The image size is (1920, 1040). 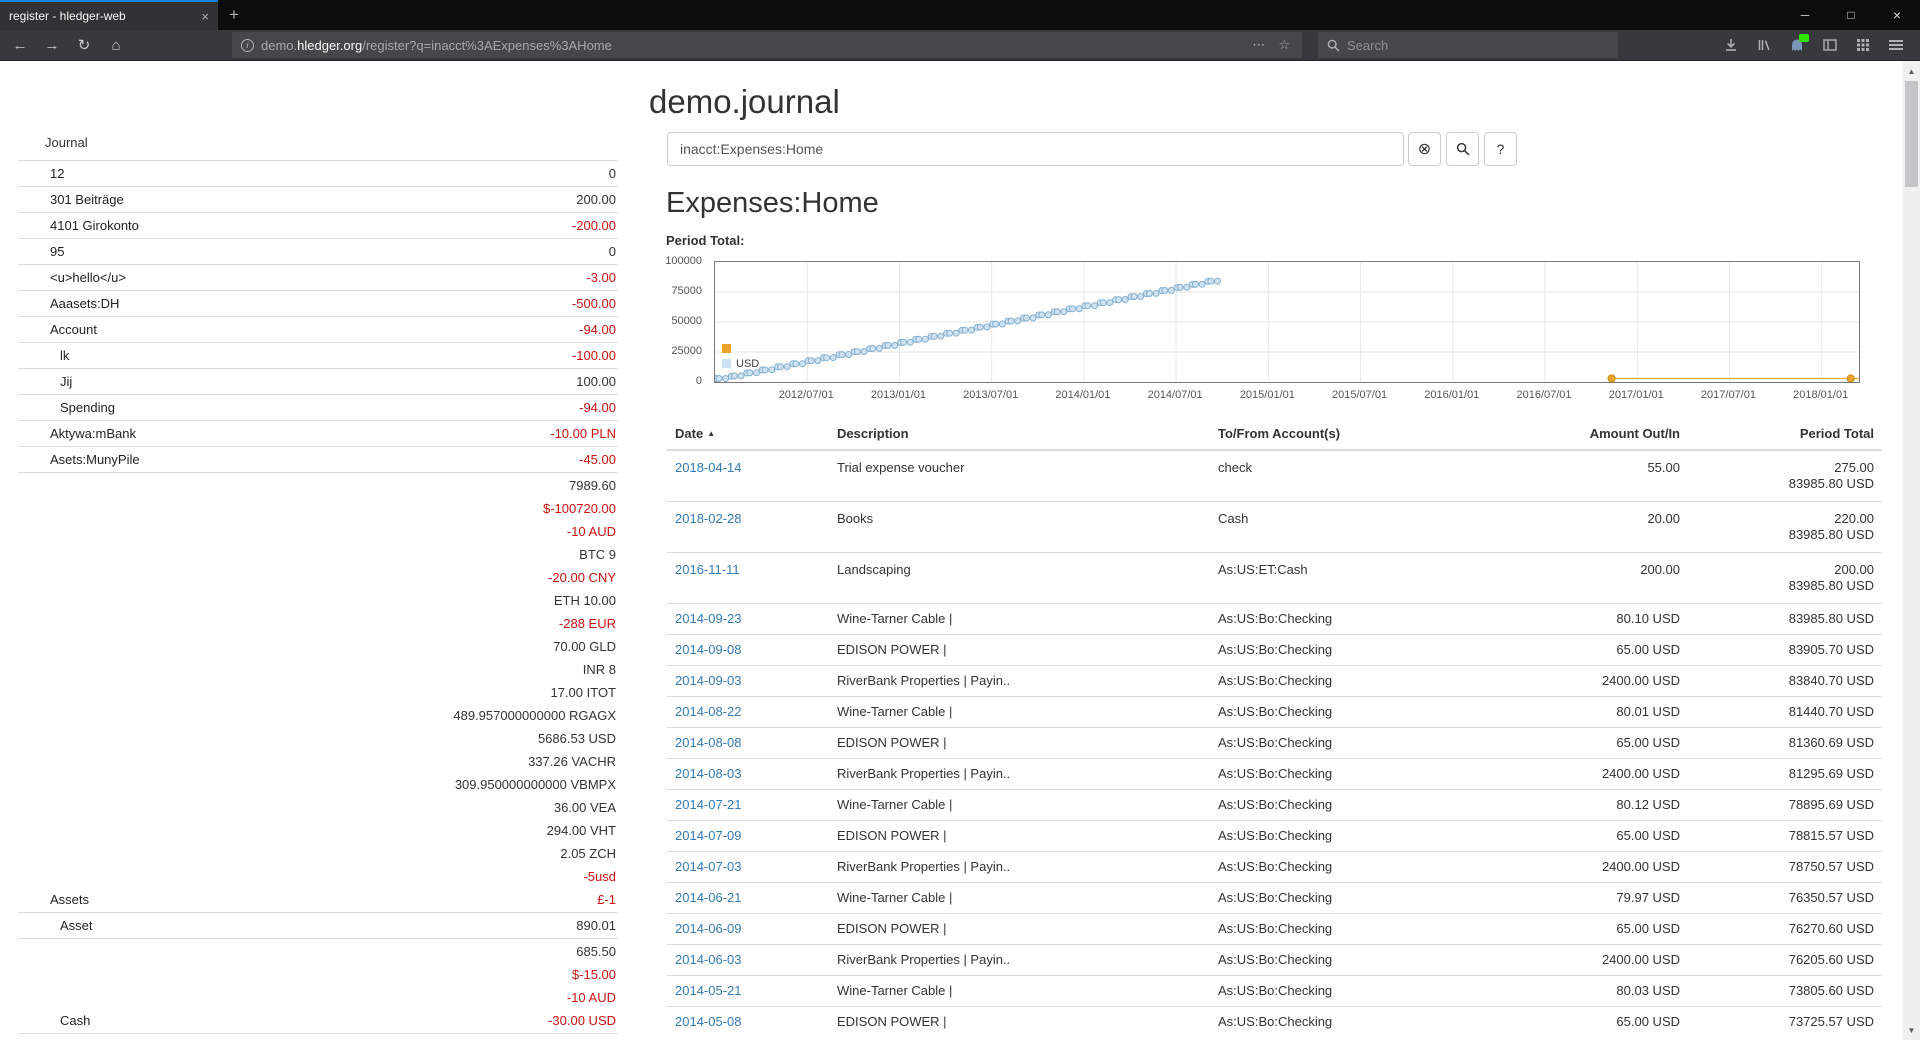 I want to click on account-link: Aktywa:mBank, so click(x=93, y=433).